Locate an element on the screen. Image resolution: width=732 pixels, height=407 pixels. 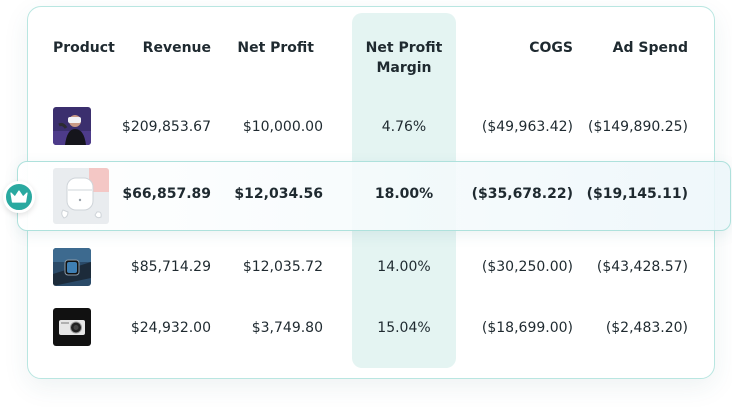
vr-headset-product-image is located at coordinates (72, 126).